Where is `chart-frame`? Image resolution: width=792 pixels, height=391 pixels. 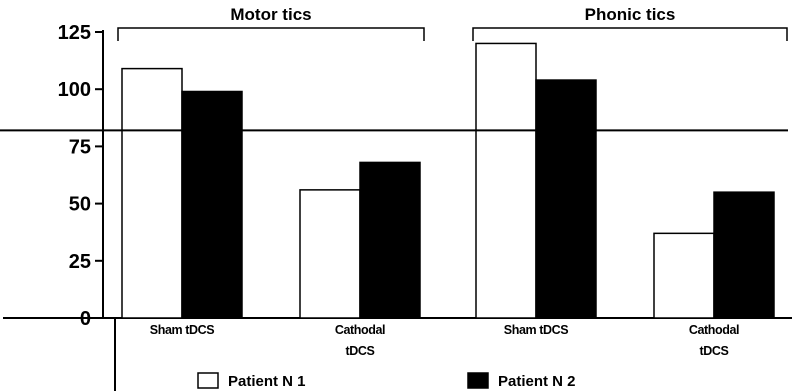 chart-frame is located at coordinates (59, 354).